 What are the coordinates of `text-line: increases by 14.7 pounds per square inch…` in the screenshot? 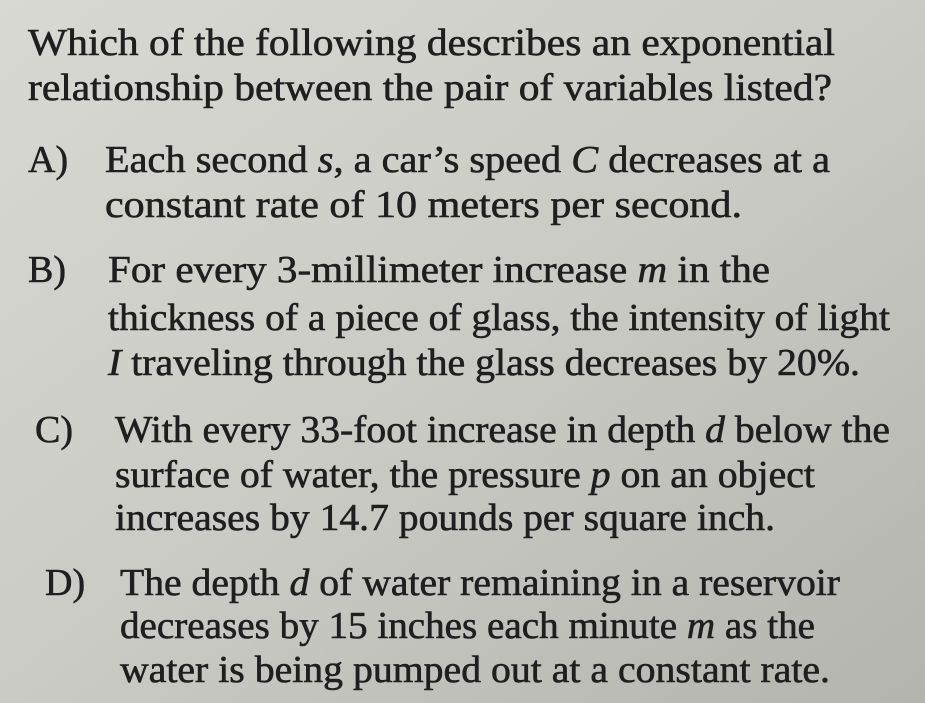 It's located at (445, 518).